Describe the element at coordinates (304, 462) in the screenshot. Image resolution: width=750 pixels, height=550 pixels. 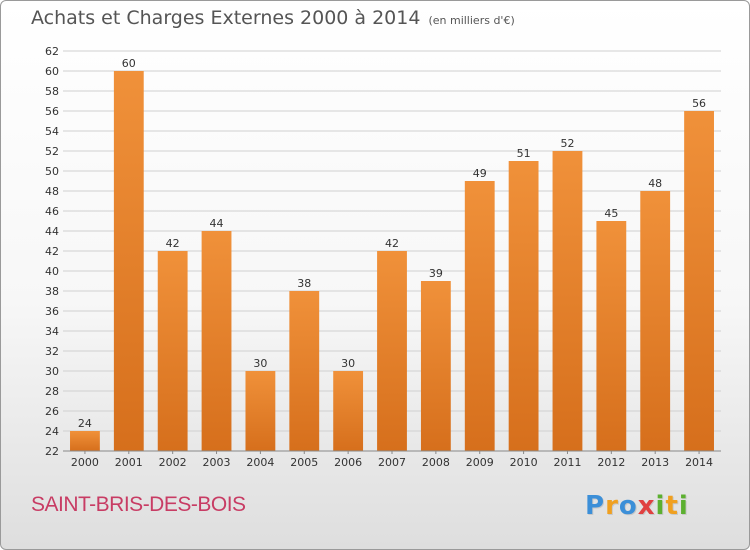
I see `x-tick-label: 2005` at that location.